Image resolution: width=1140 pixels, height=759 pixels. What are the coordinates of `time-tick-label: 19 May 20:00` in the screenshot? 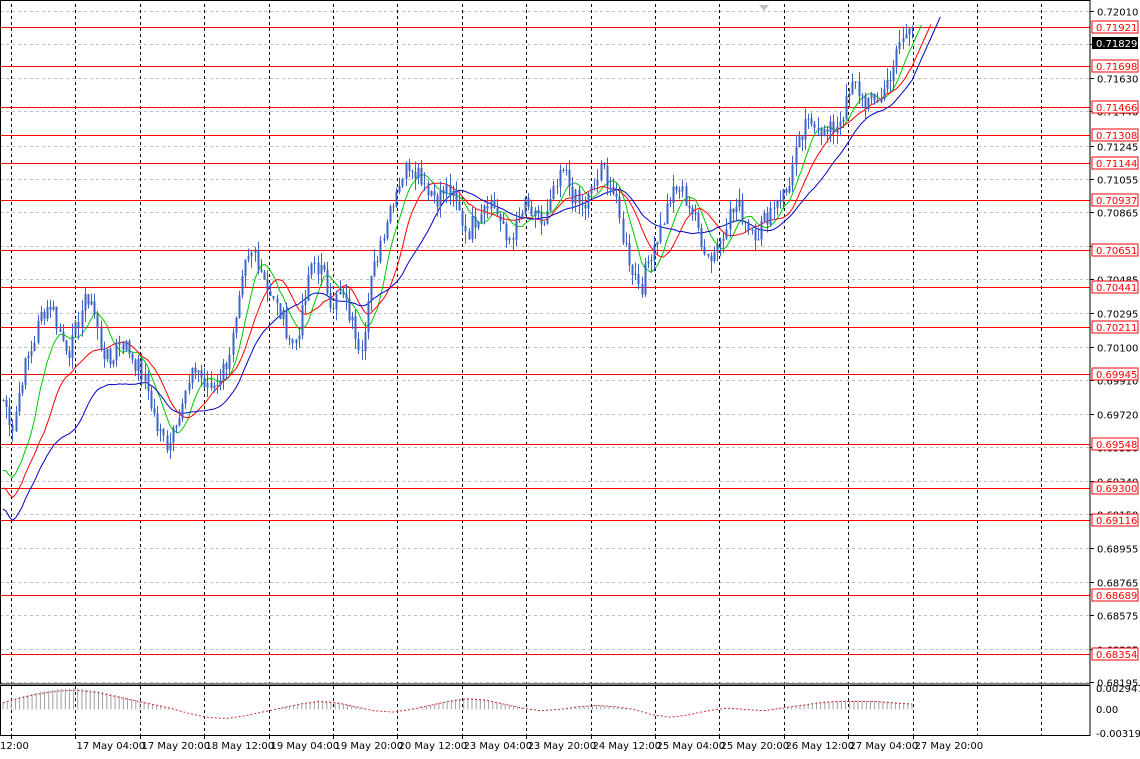 It's located at (369, 746).